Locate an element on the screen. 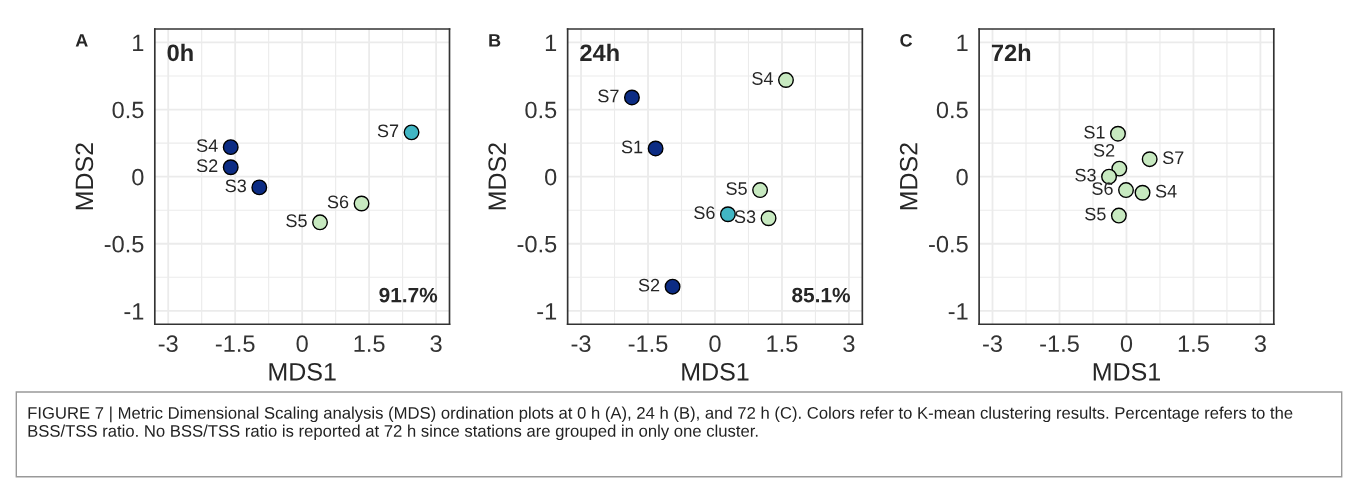 Image resolution: width=1358 pixels, height=484 pixels. text: C is located at coordinates (906, 40).